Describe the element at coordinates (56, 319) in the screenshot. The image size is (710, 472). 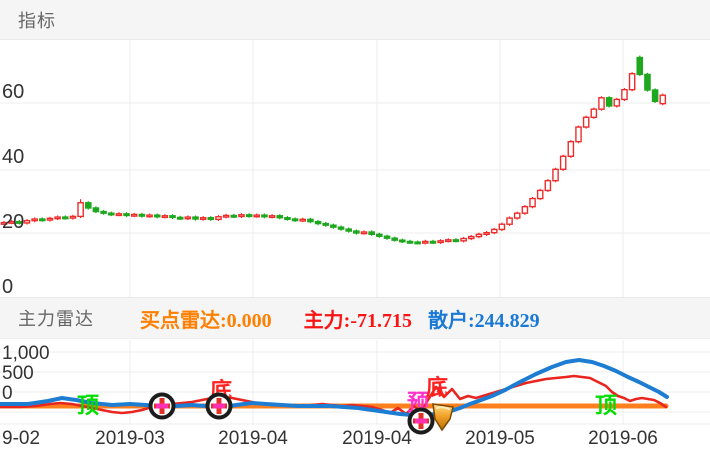
I see `radar-title: 主力雷达` at that location.